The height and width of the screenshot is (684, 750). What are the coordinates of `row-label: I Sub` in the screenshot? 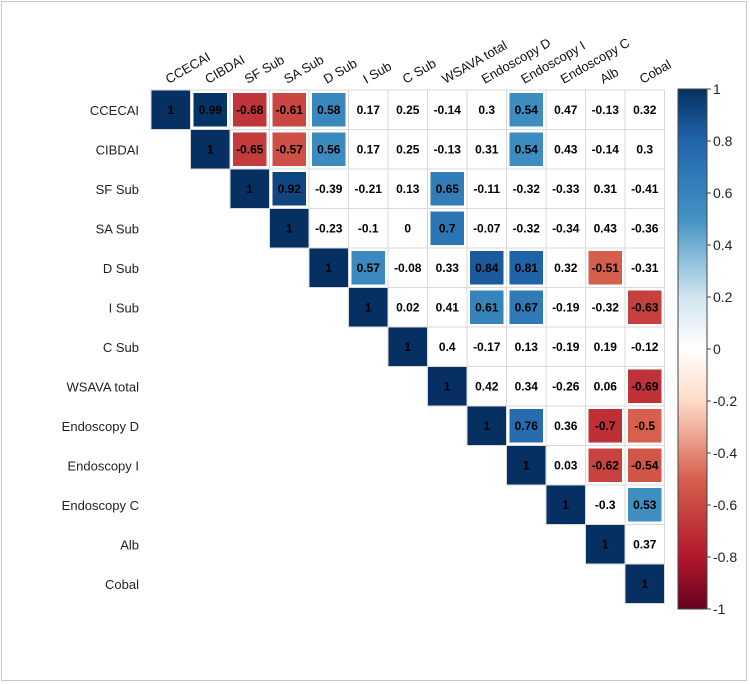 It's located at (124, 307).